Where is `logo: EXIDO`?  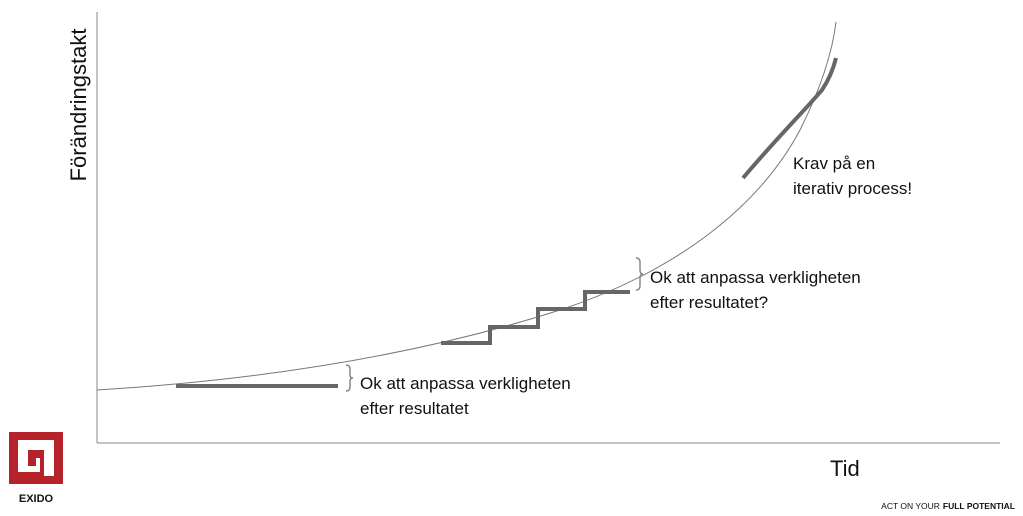 logo: EXIDO is located at coordinates (36, 468).